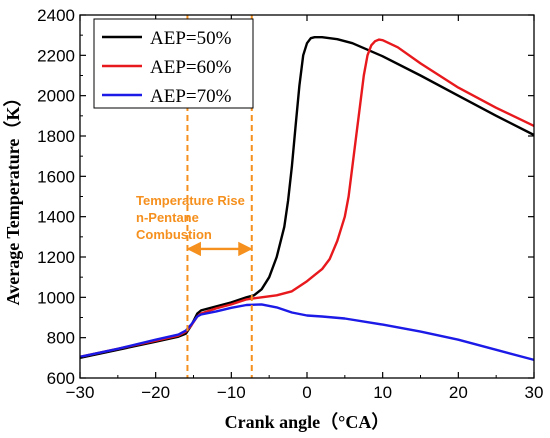 The image size is (550, 438). Describe the element at coordinates (191, 67) in the screenshot. I see `legend-label-2: AEP=60%` at that location.